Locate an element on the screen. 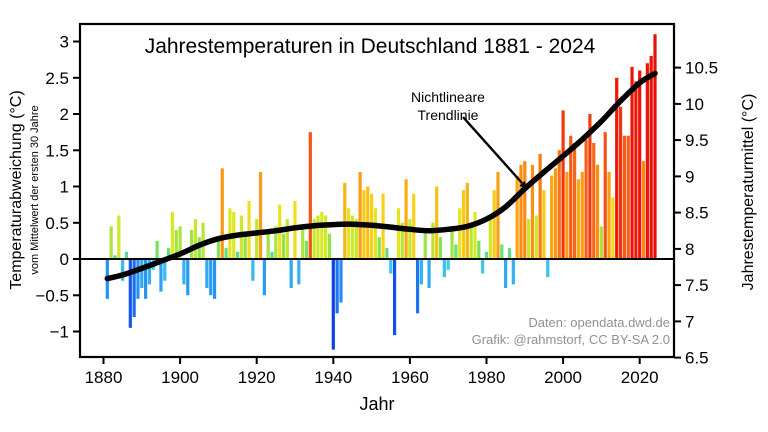 The width and height of the screenshot is (768, 432). bar-1961 is located at coordinates (414, 226).